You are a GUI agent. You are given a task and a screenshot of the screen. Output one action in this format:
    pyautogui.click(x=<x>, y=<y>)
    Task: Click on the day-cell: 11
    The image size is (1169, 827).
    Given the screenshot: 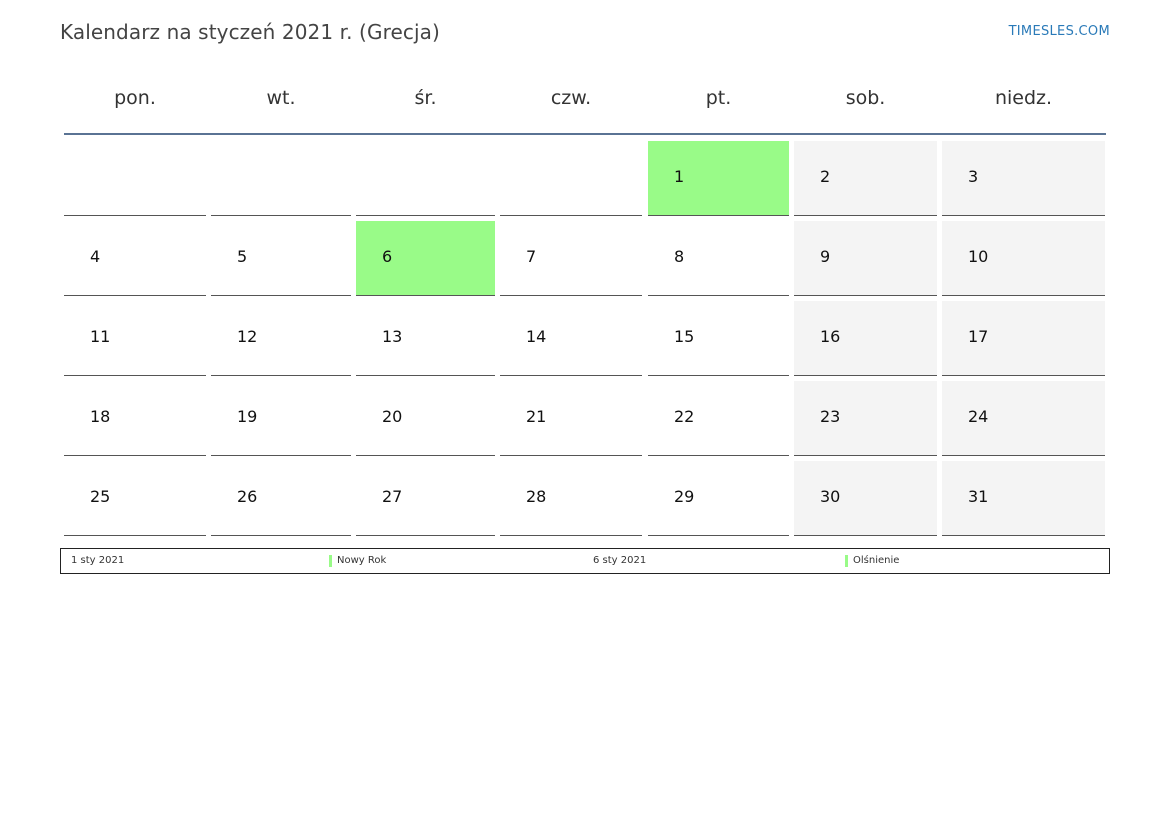 What is the action you would take?
    pyautogui.click(x=135, y=338)
    